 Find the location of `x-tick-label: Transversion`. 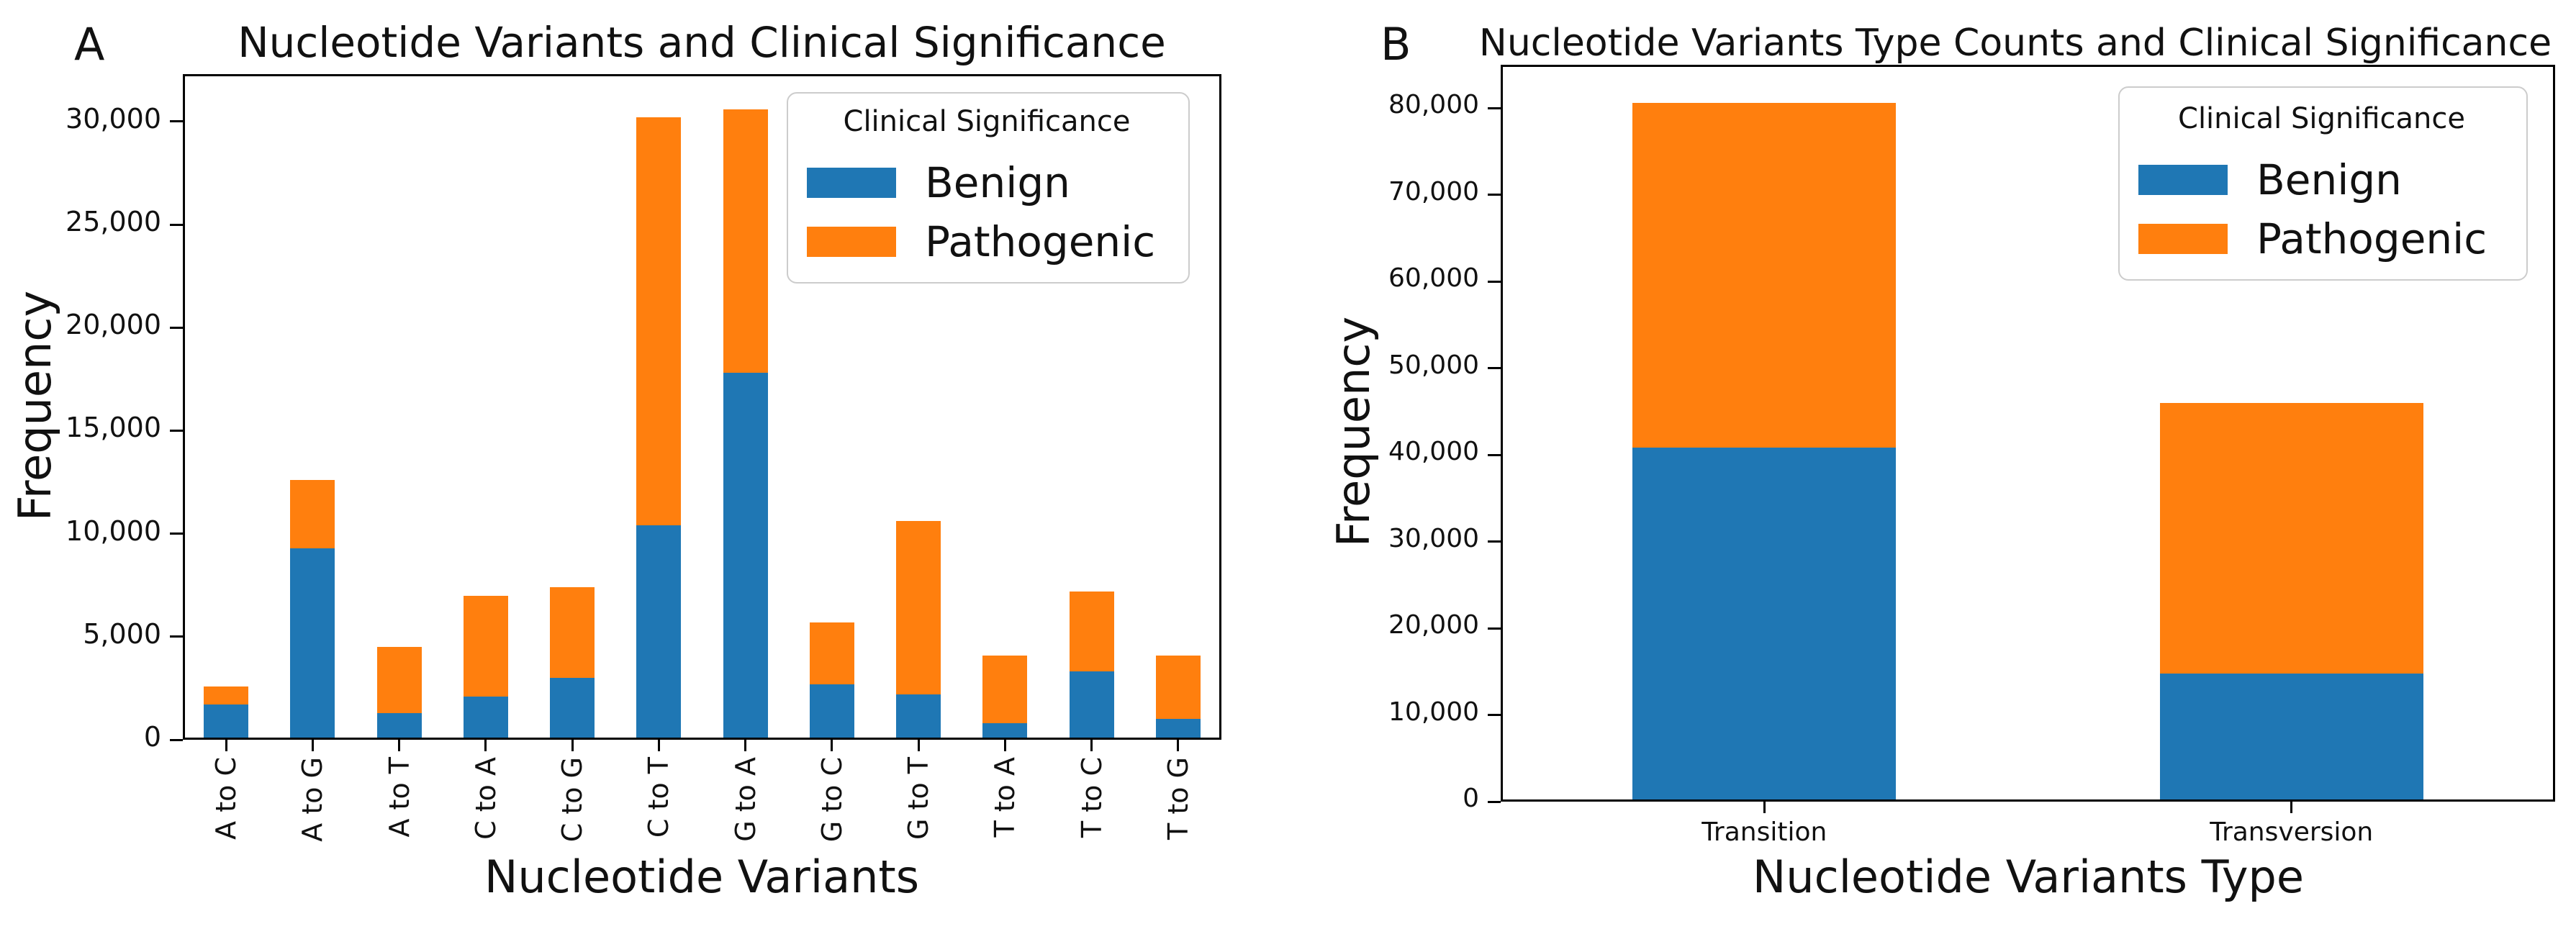

x-tick-label: Transversion is located at coordinates (2292, 832).